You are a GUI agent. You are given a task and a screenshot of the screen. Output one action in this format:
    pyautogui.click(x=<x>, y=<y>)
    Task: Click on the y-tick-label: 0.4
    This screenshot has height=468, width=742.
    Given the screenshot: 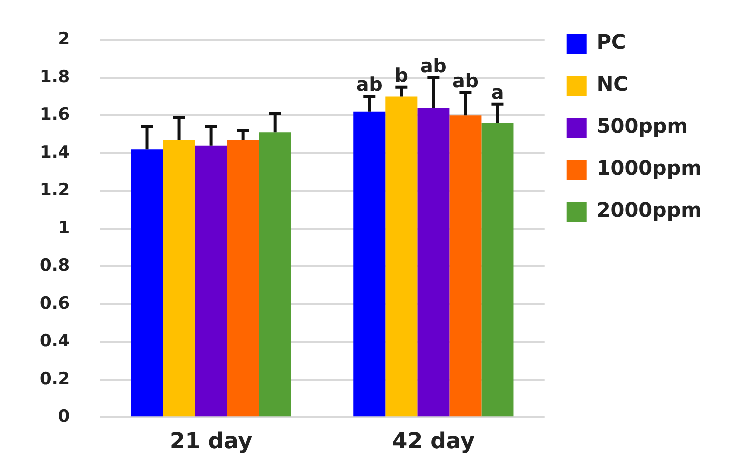 What is the action you would take?
    pyautogui.click(x=55, y=342)
    